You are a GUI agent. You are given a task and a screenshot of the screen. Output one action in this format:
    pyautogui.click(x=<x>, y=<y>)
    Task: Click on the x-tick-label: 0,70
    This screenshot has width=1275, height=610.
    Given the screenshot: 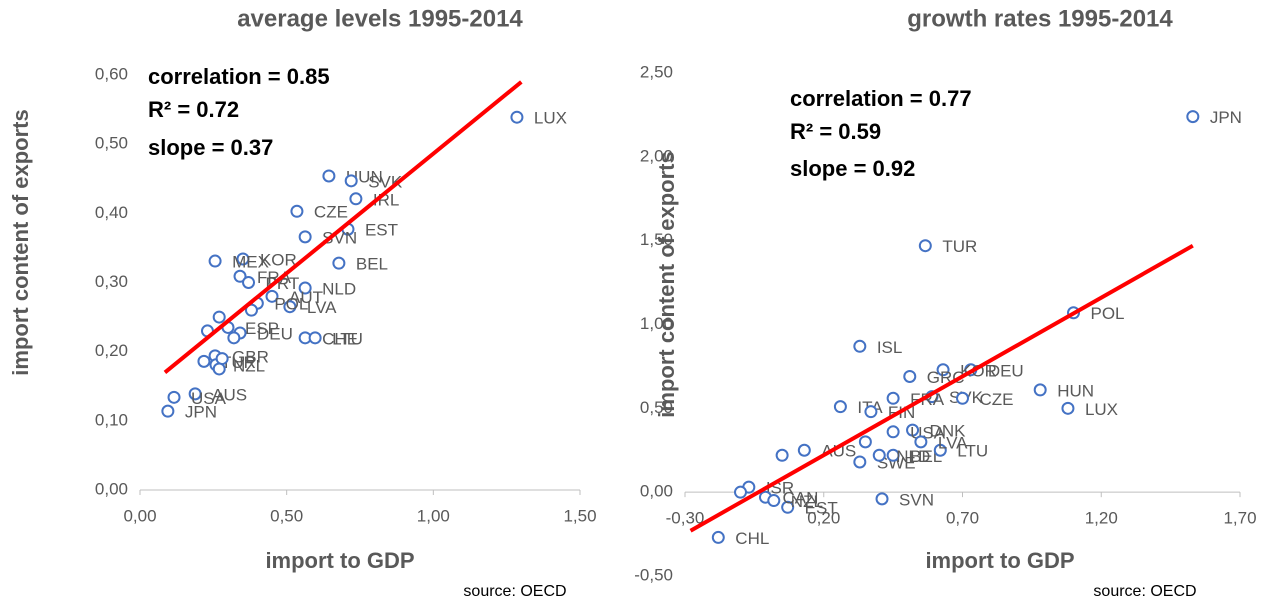 What is the action you would take?
    pyautogui.click(x=962, y=518)
    